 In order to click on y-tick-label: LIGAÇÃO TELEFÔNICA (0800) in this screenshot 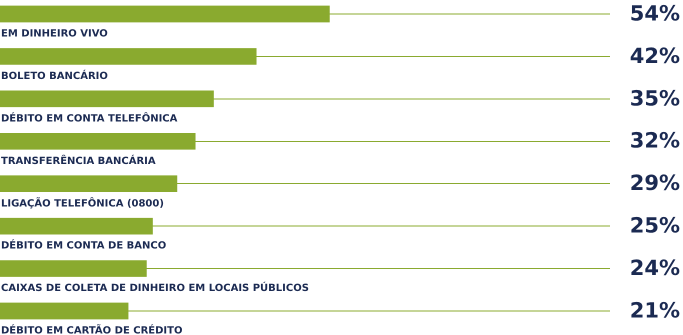, I will do `click(82, 203)`.